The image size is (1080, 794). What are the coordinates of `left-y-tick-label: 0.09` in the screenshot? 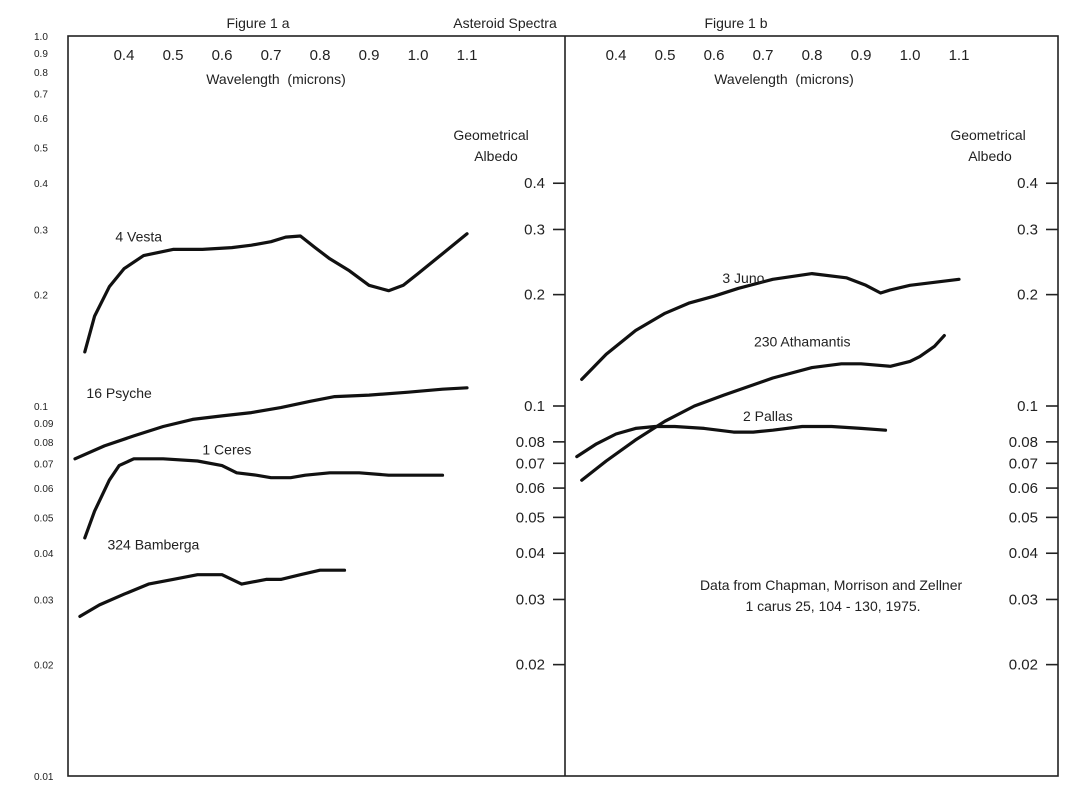 It's located at (44, 424).